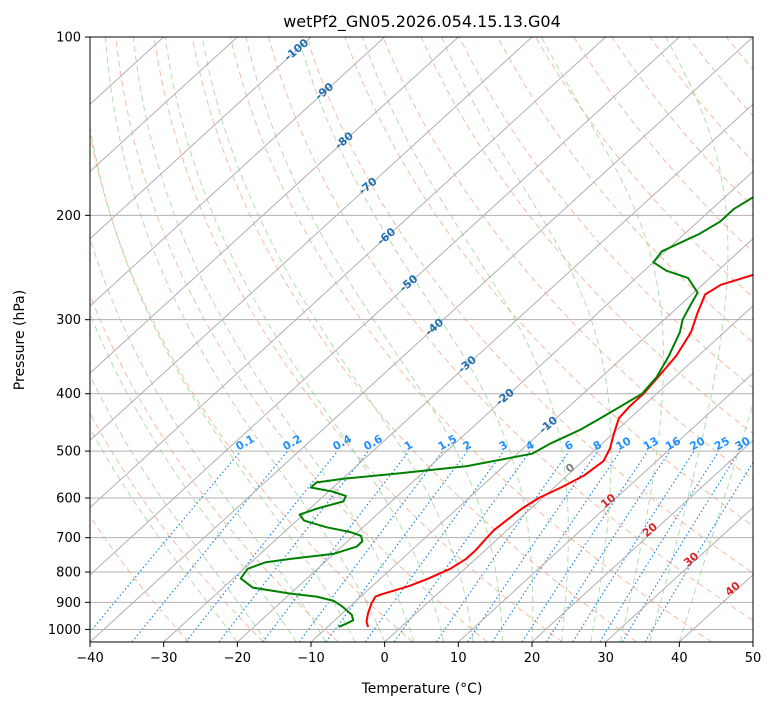 This screenshot has height=708, width=775. Describe the element at coordinates (418, 654) in the screenshot. I see `x-axis-ticks: −40 −30 −20 −10 0 10 20 30 40 50` at that location.